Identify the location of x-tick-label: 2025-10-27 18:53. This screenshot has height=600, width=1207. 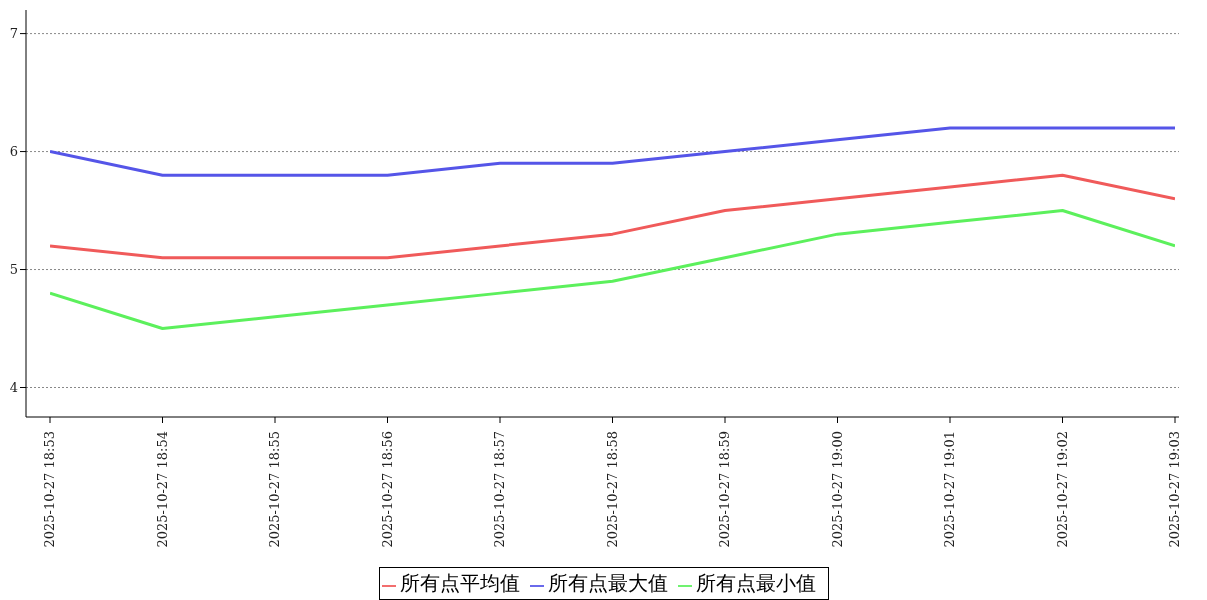
(49, 489).